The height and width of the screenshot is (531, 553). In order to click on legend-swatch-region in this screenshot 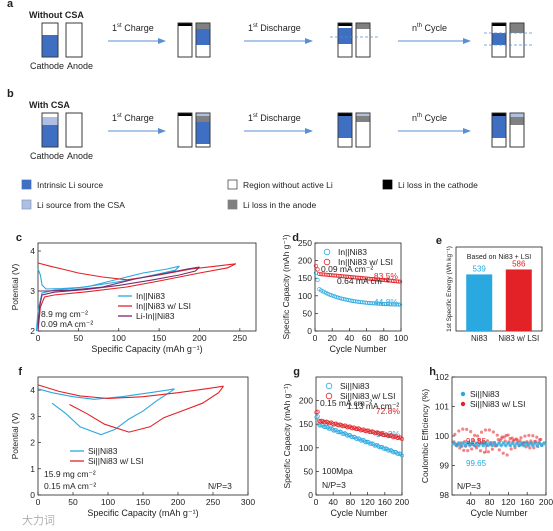, I will do `click(232, 184)`.